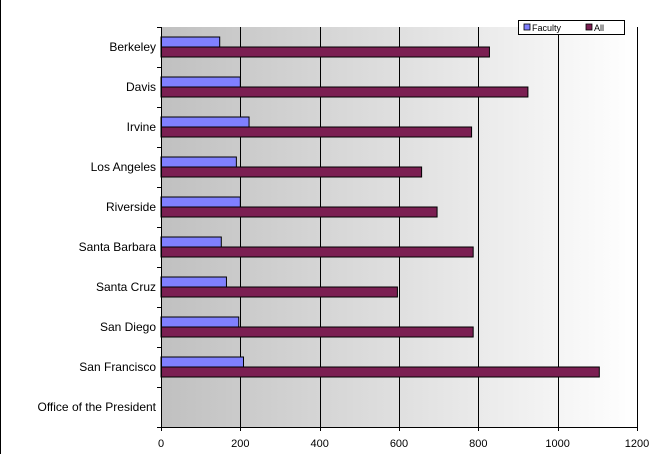 The height and width of the screenshot is (454, 667). What do you see at coordinates (193, 282) in the screenshot?
I see `bar-faculty-santa-cruz` at bounding box center [193, 282].